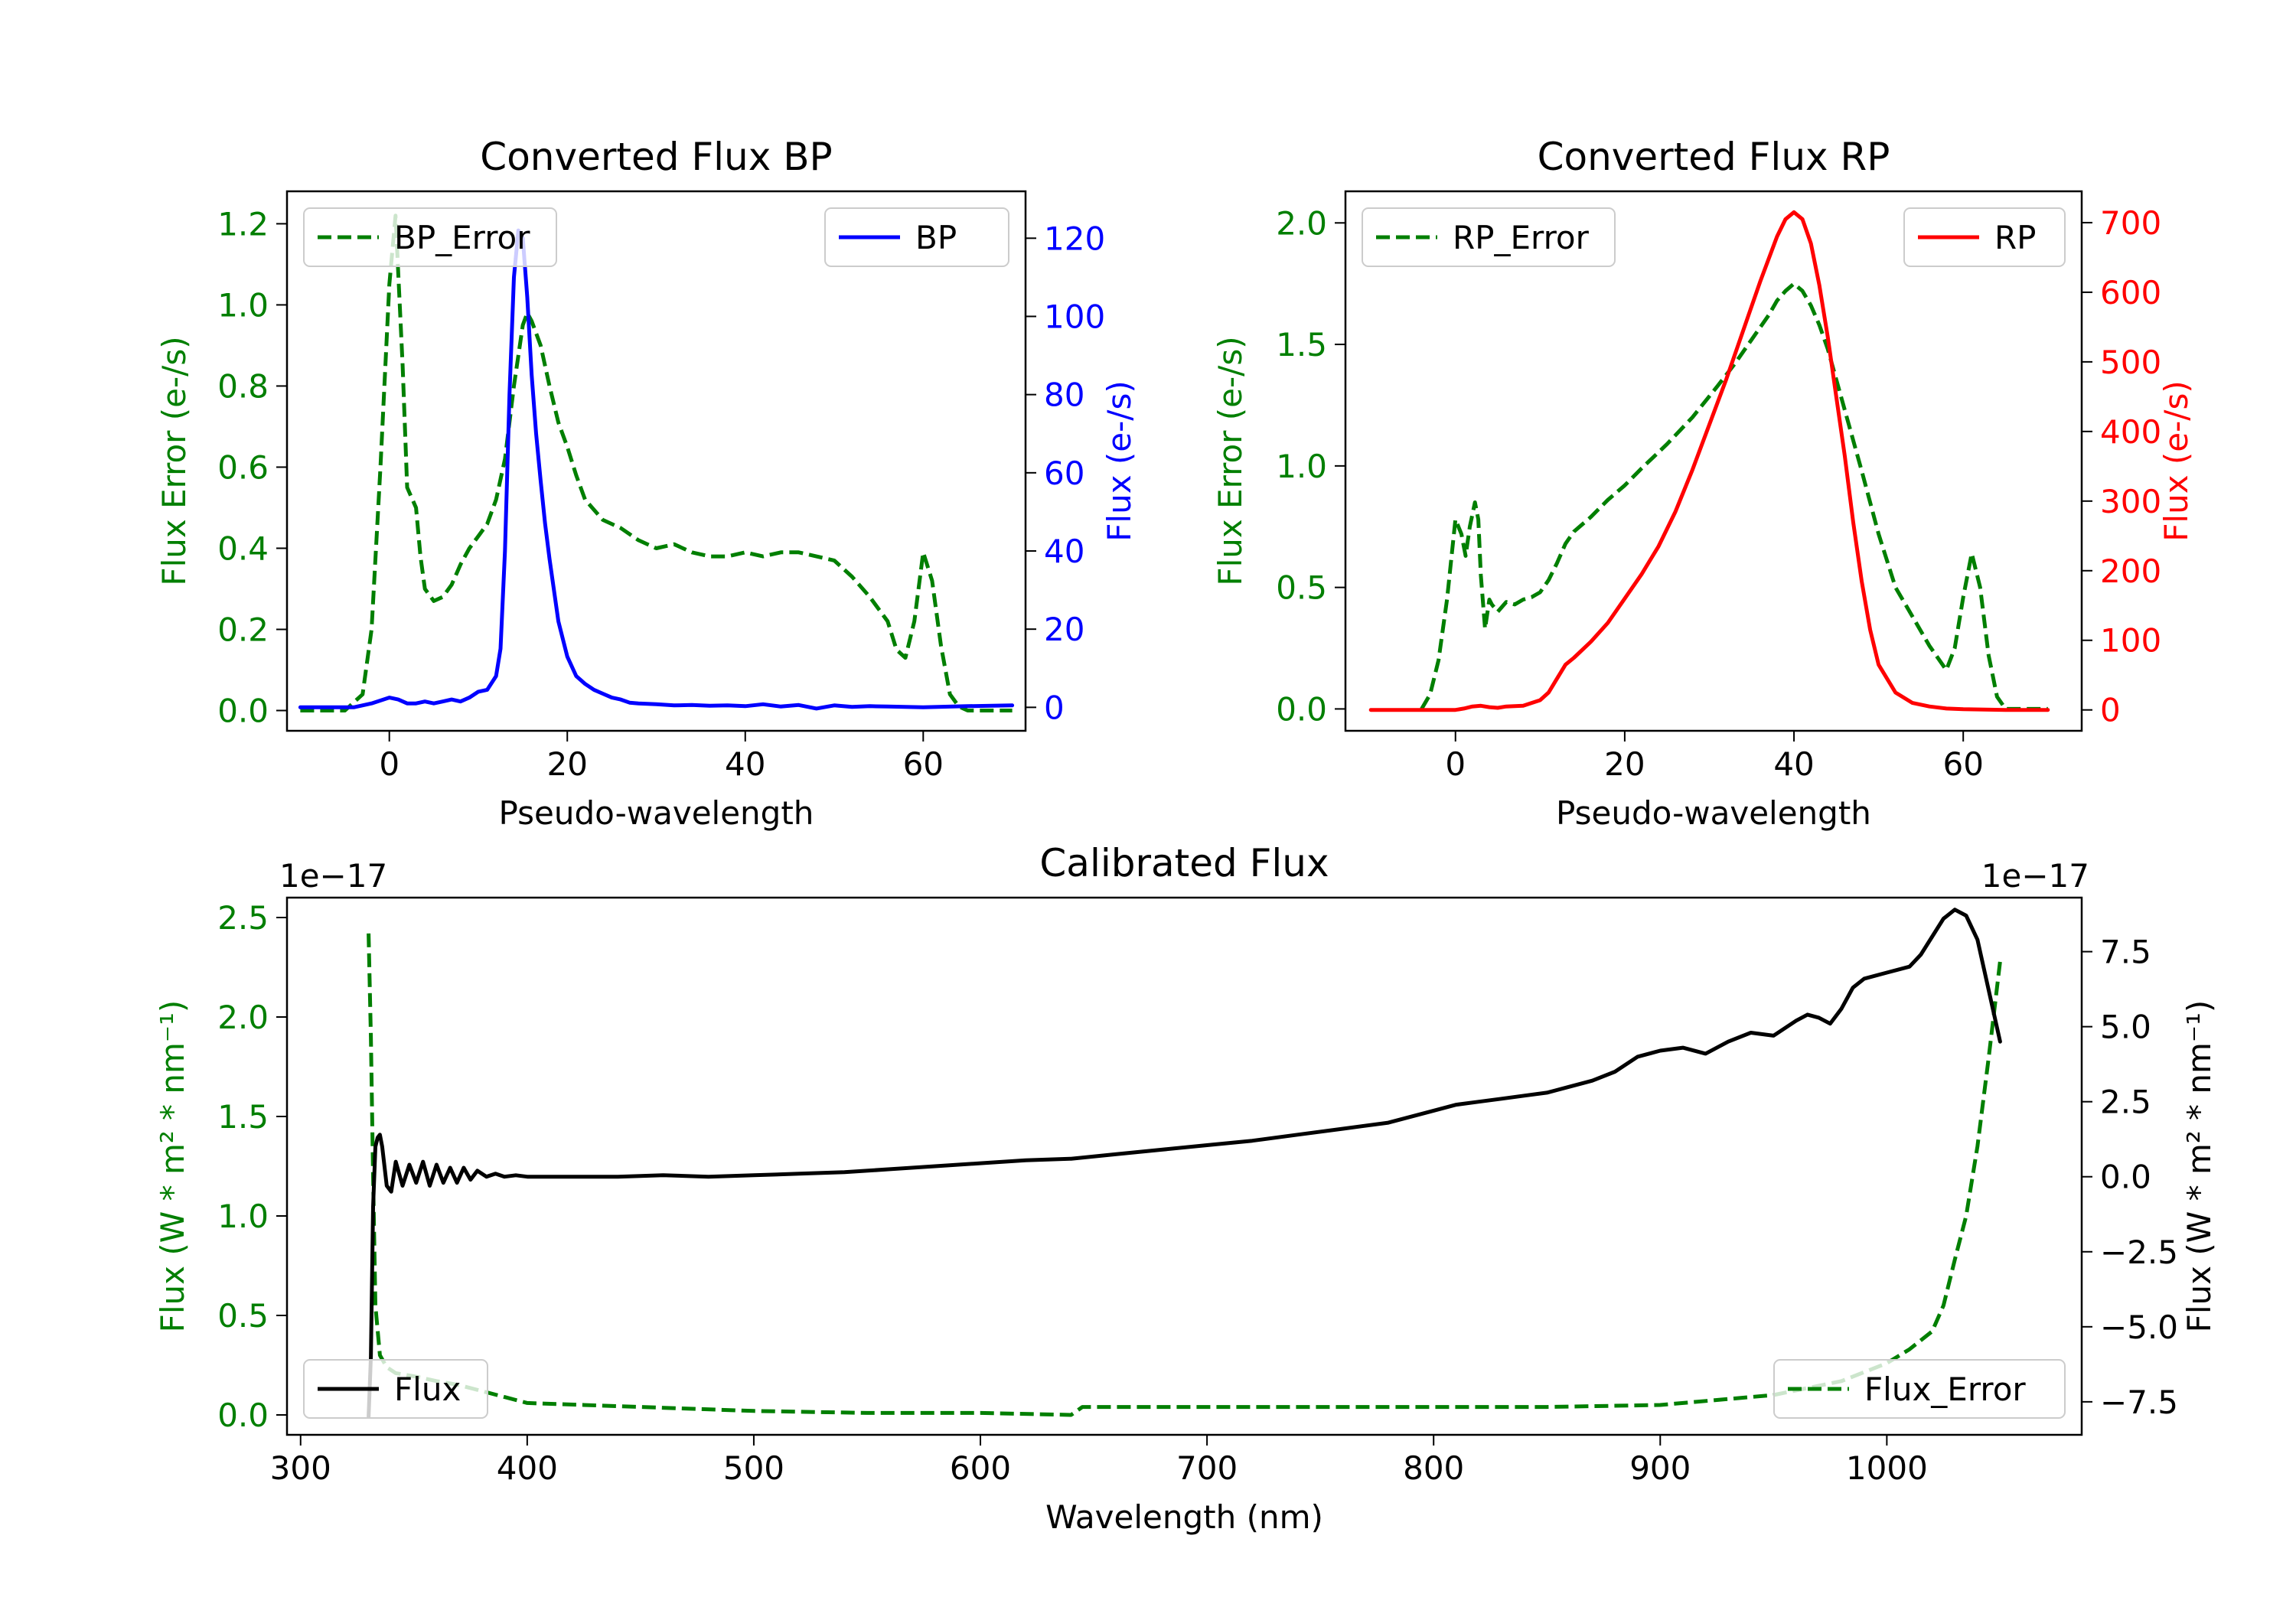  What do you see at coordinates (243, 710) in the screenshot?
I see `bp-left-y-tick-label: 0.0` at bounding box center [243, 710].